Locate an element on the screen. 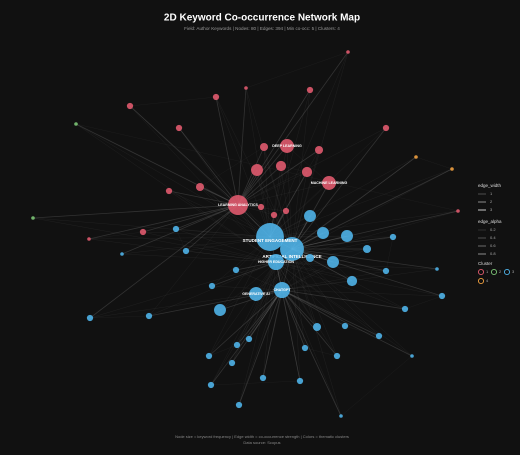 The width and height of the screenshot is (520, 455). node-label: HIGHER EDUCATION is located at coordinates (276, 262).